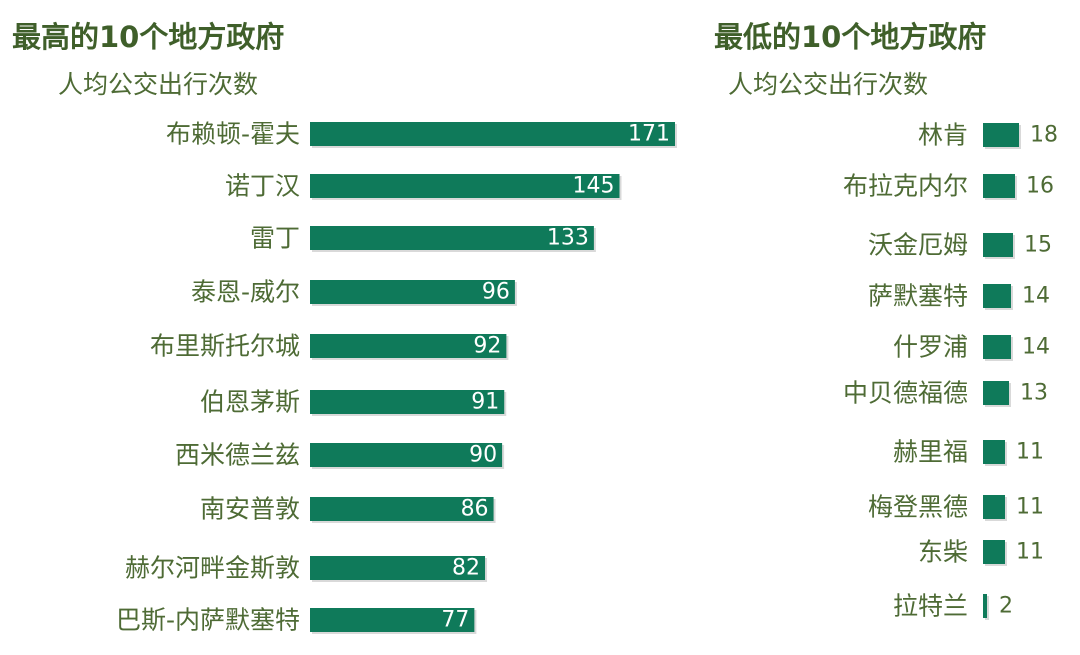 Image resolution: width=1080 pixels, height=655 pixels. What do you see at coordinates (850, 37) in the screenshot?
I see `right-chart-title: 最低的10个地方政府` at bounding box center [850, 37].